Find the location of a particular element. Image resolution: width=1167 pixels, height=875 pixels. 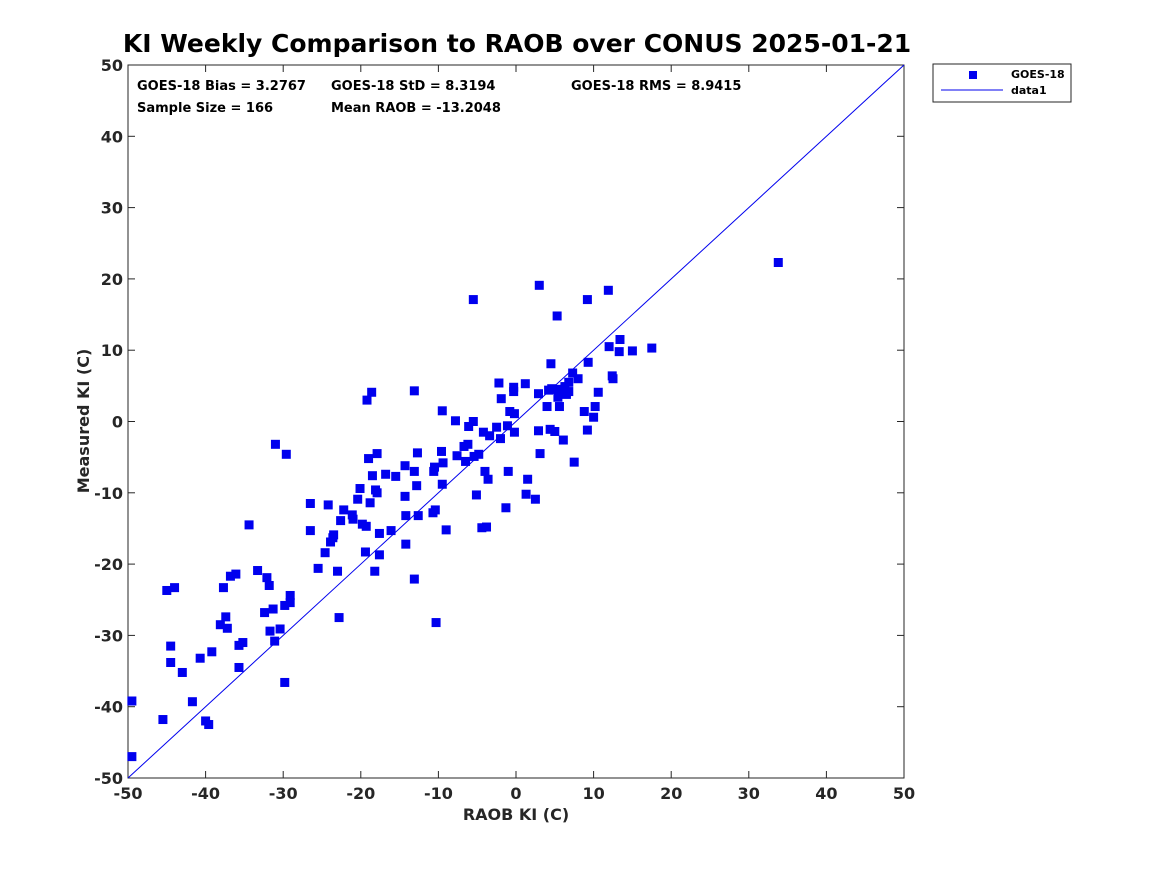

x-tick-label: 30 is located at coordinates (749, 793).